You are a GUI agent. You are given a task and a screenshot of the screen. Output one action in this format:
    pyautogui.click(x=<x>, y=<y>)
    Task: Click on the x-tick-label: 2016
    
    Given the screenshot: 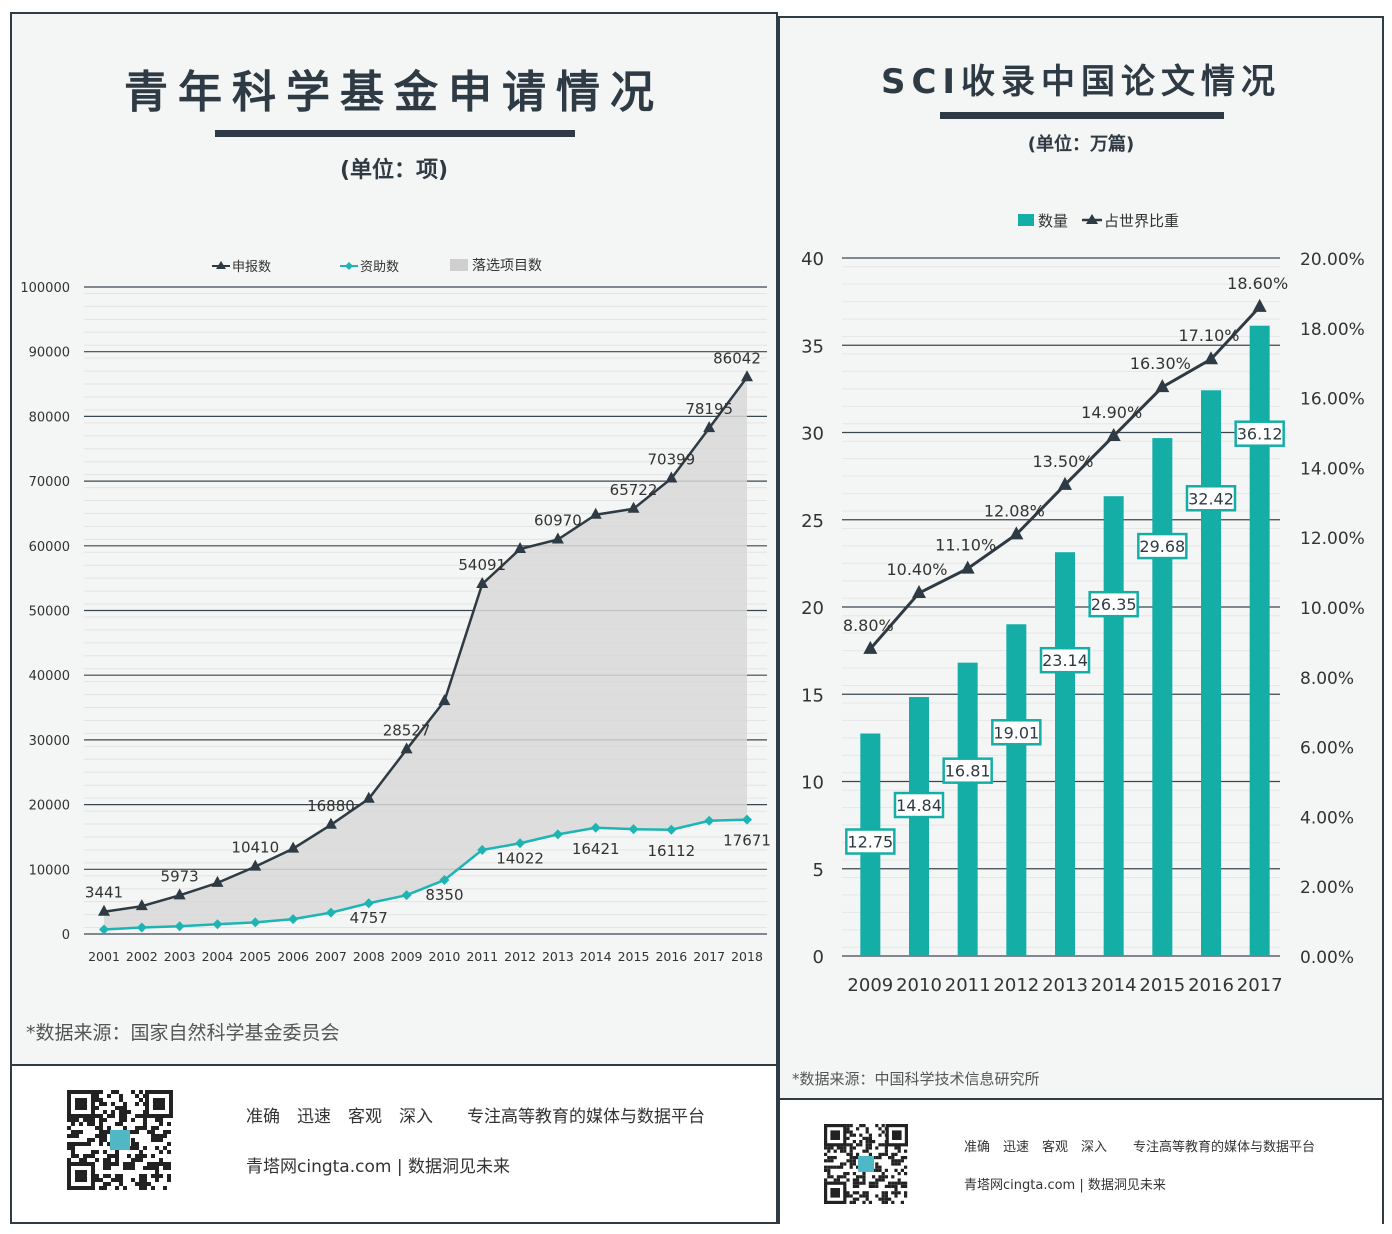 What is the action you would take?
    pyautogui.click(x=1211, y=985)
    